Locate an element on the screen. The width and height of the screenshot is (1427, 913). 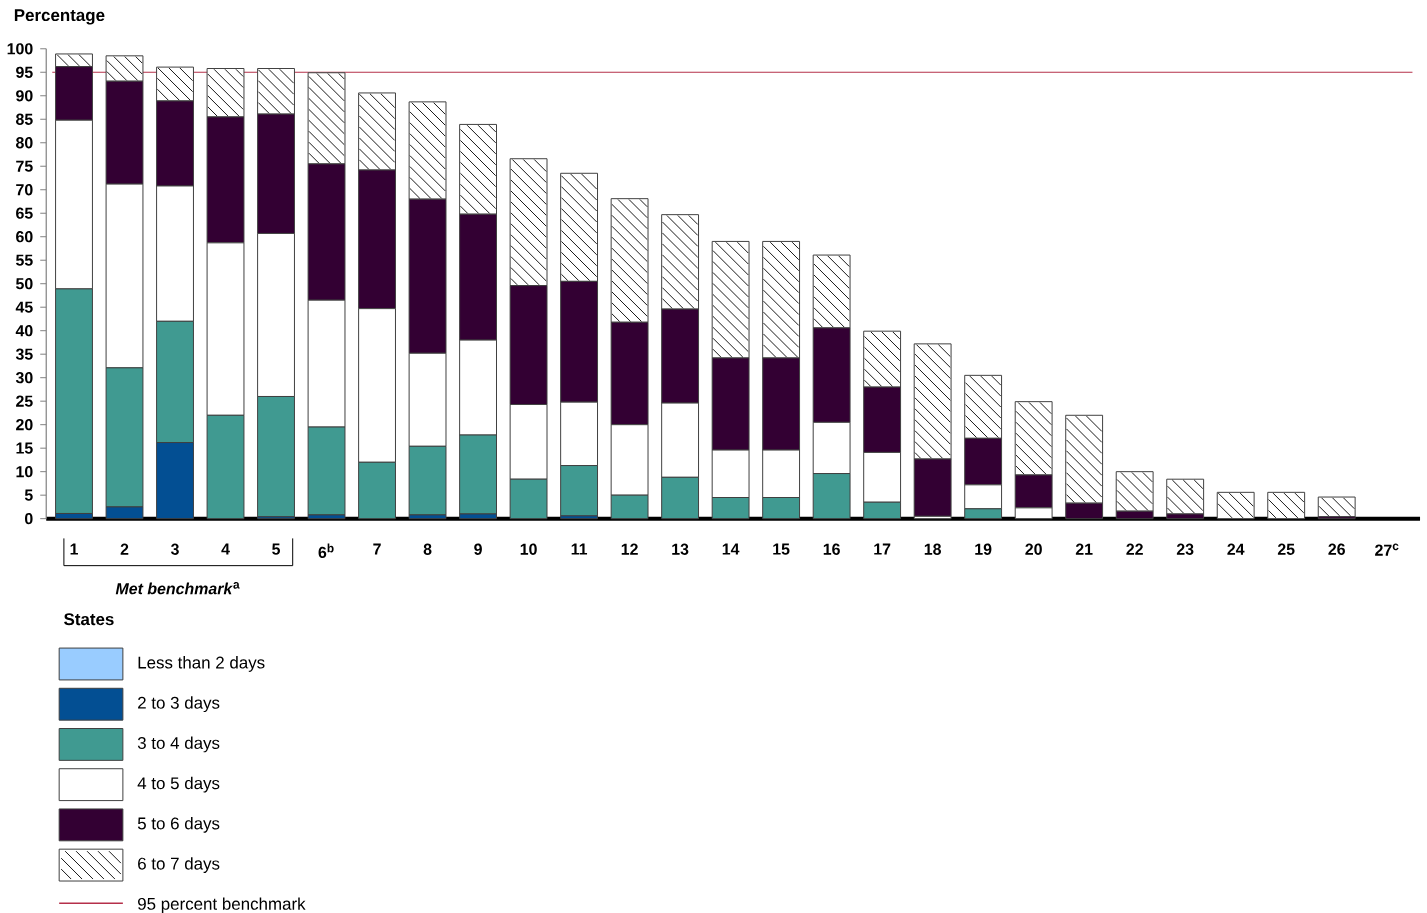
x-tick-label: 4 is located at coordinates (225, 549).